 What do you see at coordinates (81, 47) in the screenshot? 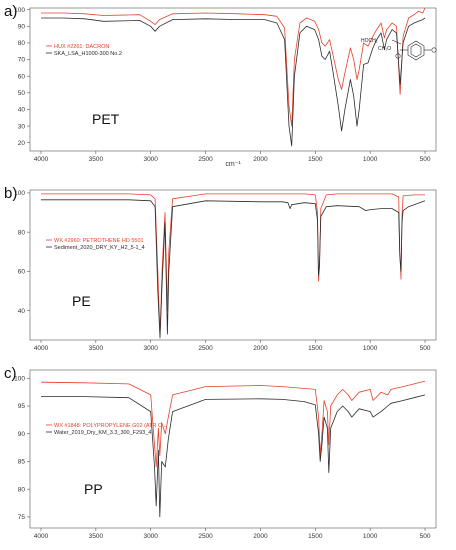
I see `legend-reference-label: HUX #2261: DACRON` at bounding box center [81, 47].